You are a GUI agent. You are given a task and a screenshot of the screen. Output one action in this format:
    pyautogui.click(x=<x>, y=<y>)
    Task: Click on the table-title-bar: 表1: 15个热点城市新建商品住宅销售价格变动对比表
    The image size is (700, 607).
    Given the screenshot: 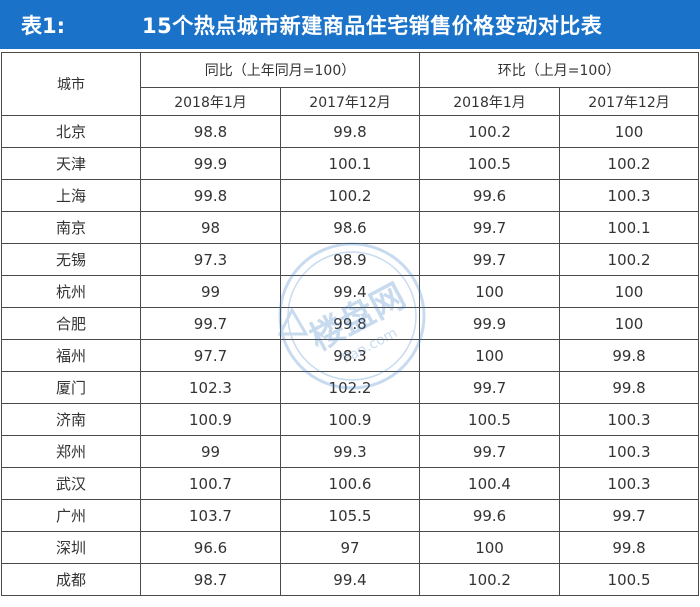 What is the action you would take?
    pyautogui.click(x=350, y=24)
    